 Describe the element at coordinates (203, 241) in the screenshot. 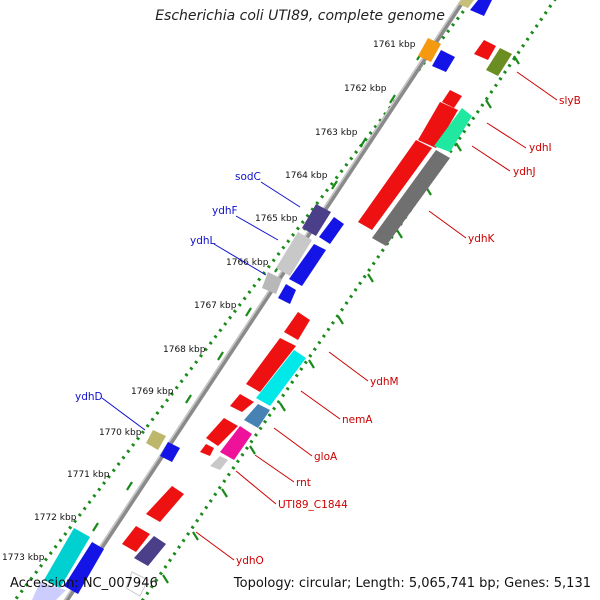

I see `gene-label: ydhL` at that location.